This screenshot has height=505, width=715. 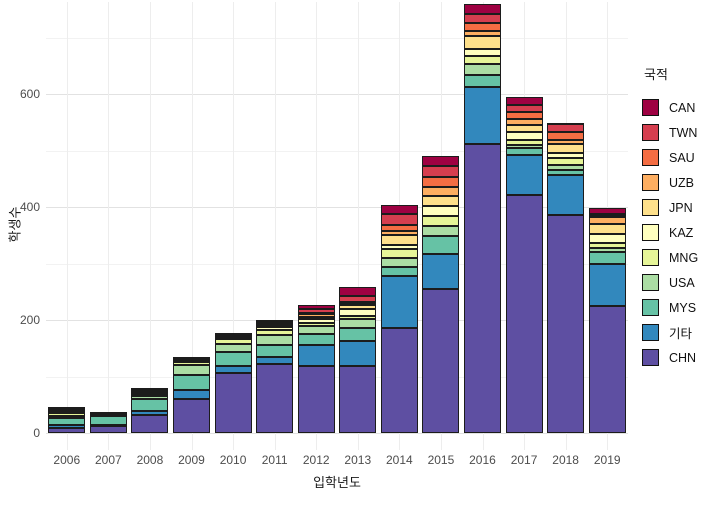 I want to click on legend-item: 기타, so click(x=678, y=332).